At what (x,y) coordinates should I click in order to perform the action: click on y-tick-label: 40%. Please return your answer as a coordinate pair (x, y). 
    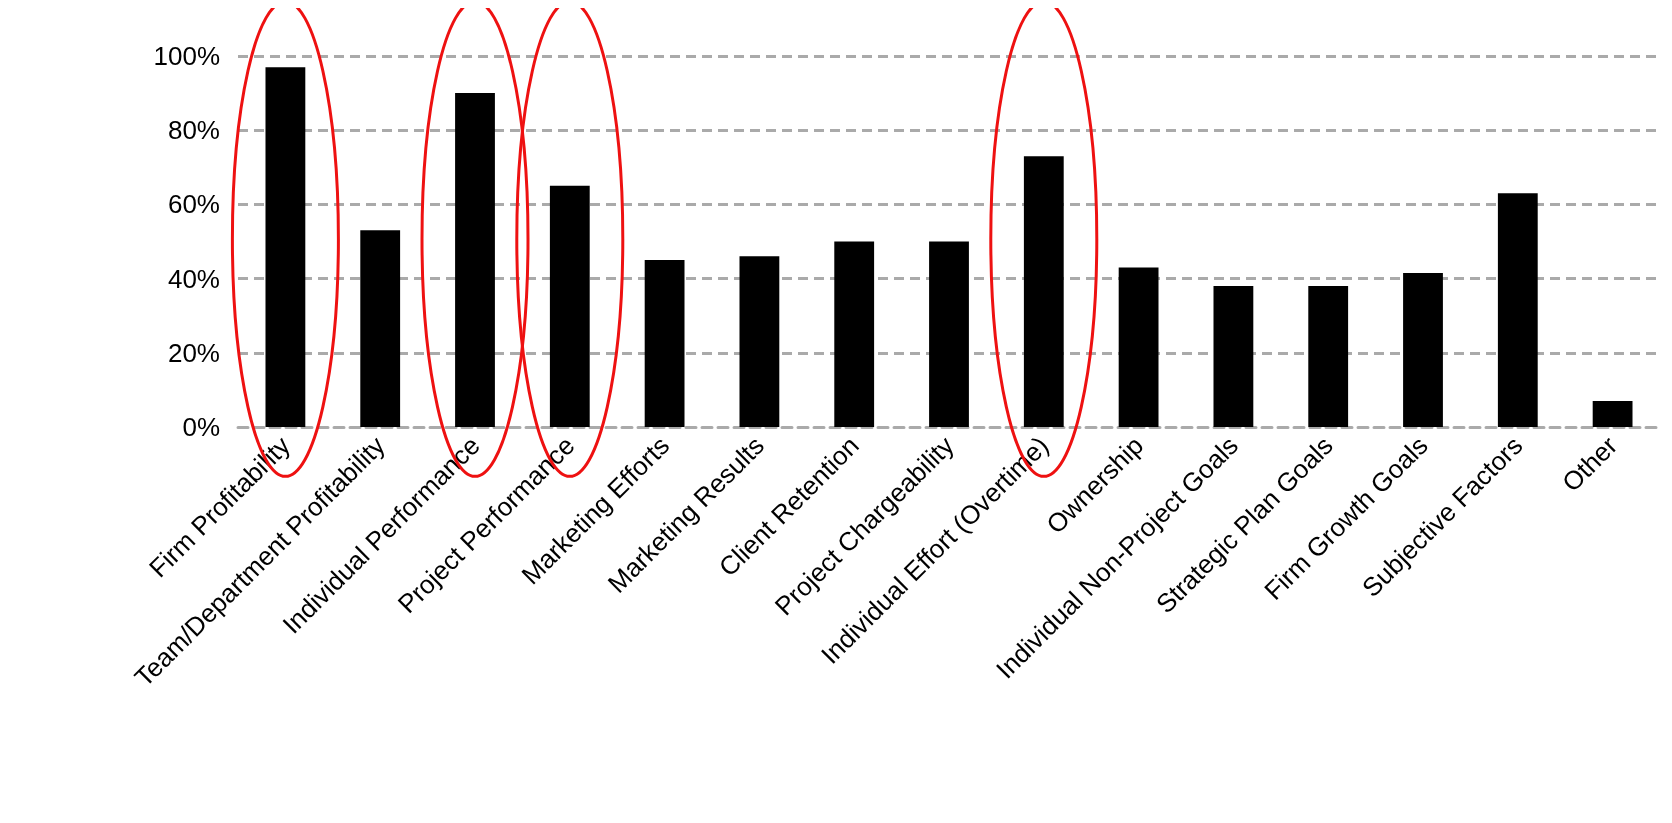
    Looking at the image, I should click on (193, 278).